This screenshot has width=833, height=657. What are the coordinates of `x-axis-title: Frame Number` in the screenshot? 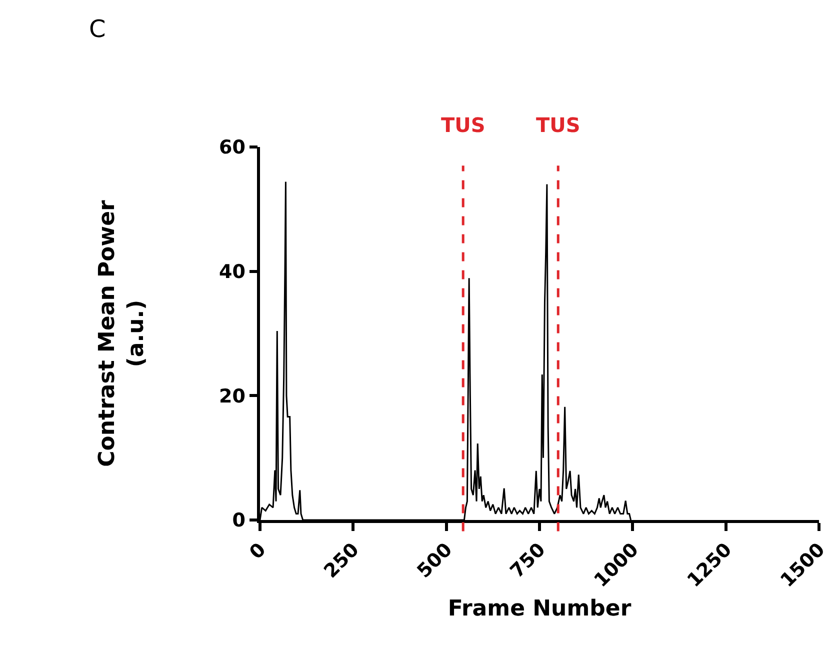 It's located at (540, 609).